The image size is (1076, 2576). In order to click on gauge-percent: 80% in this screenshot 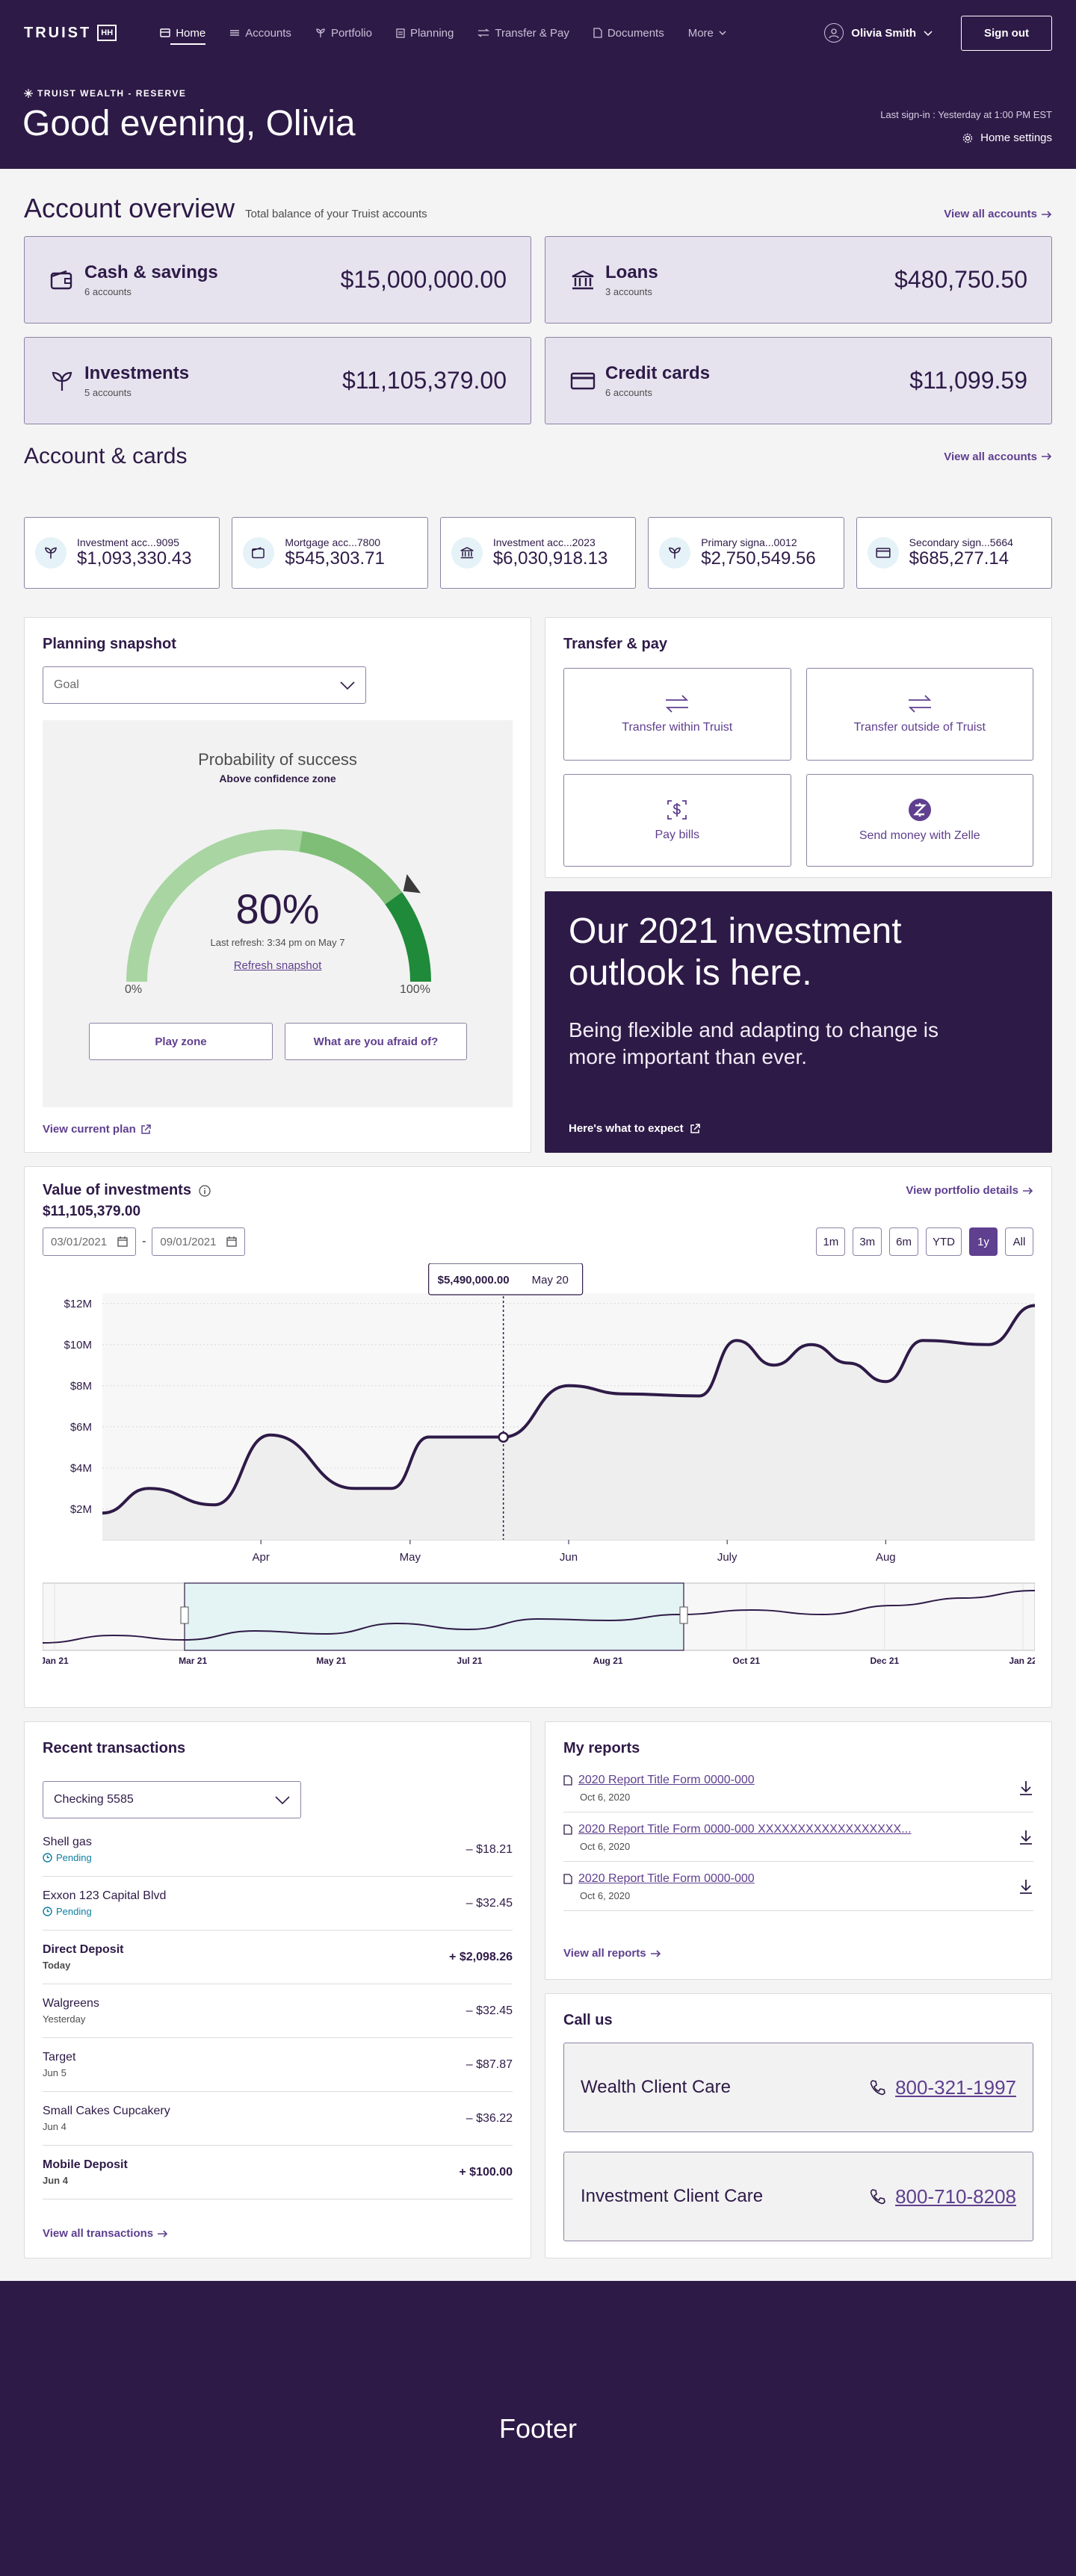, I will do `click(277, 908)`.